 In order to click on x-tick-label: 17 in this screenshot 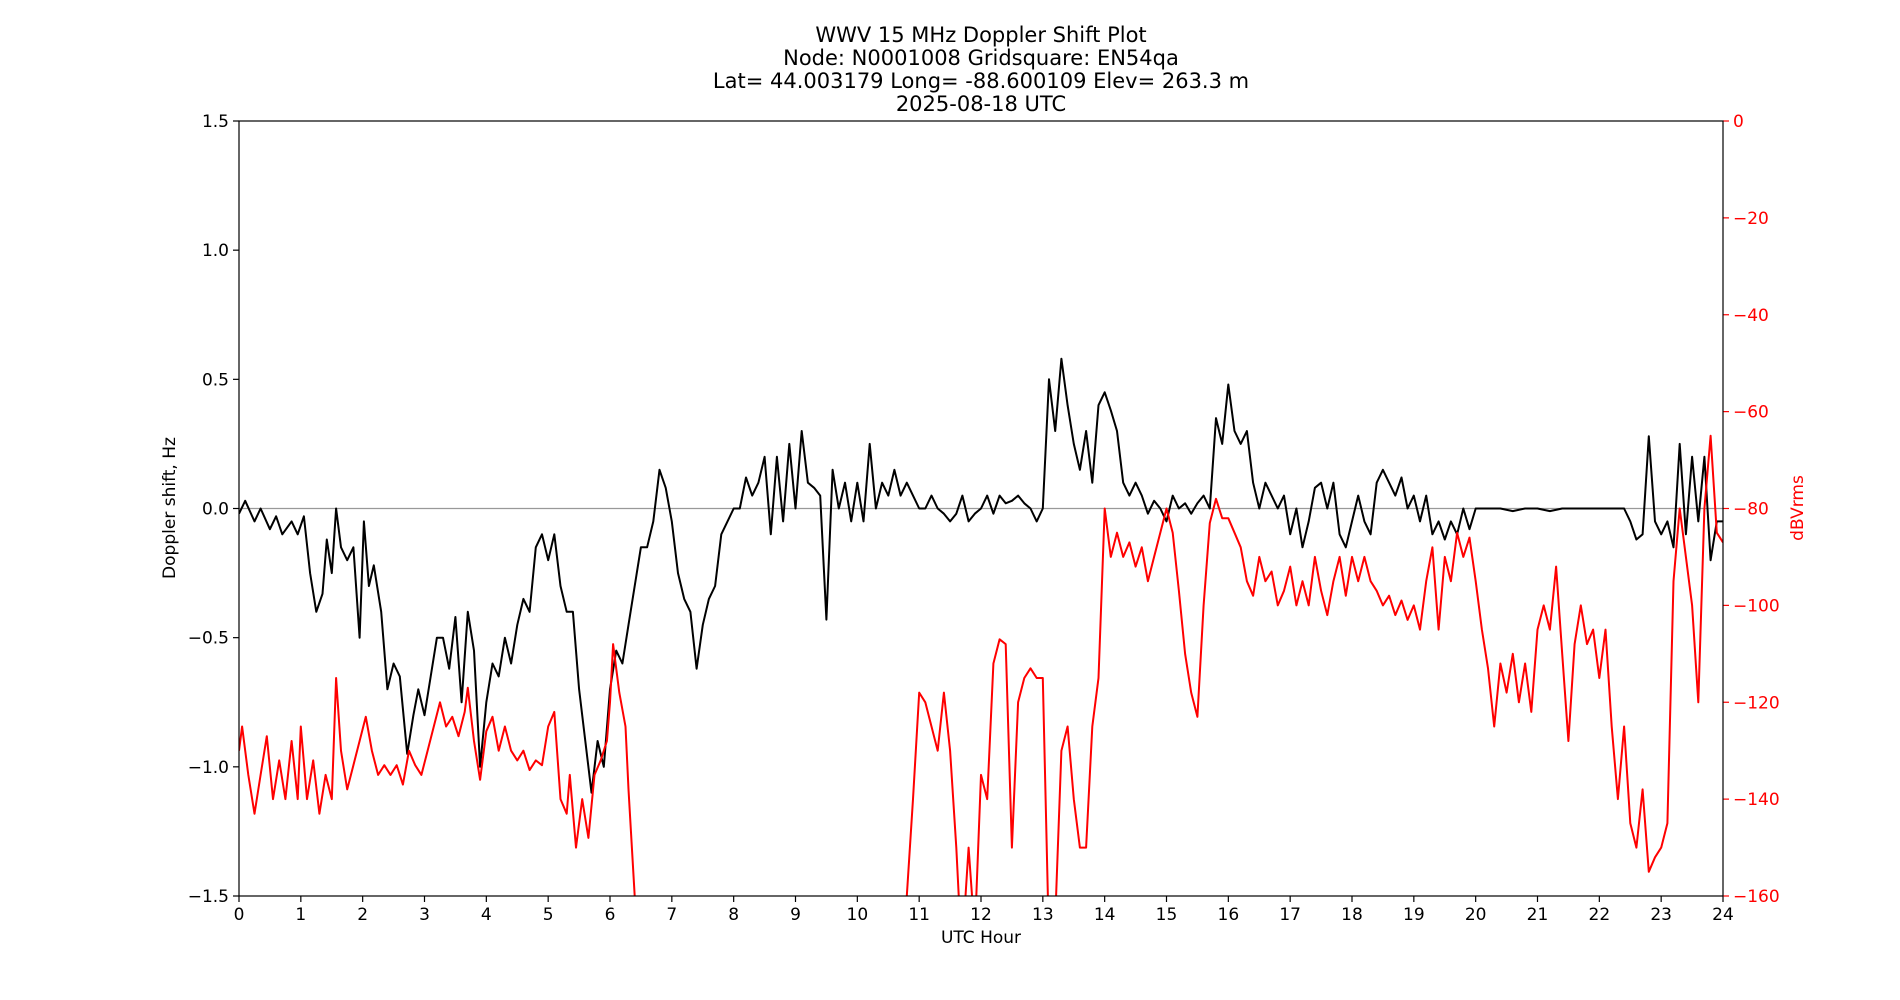, I will do `click(1290, 915)`.